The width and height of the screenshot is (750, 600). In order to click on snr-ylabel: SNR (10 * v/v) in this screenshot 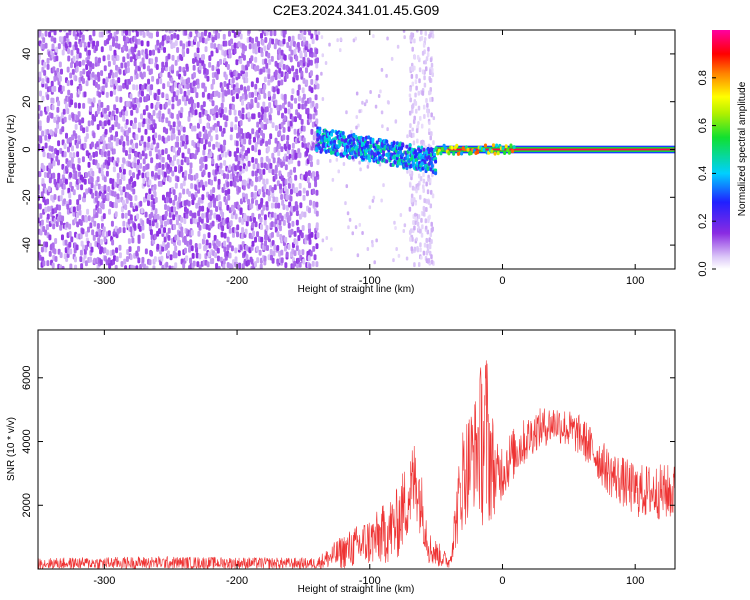, I will do `click(11, 449)`.